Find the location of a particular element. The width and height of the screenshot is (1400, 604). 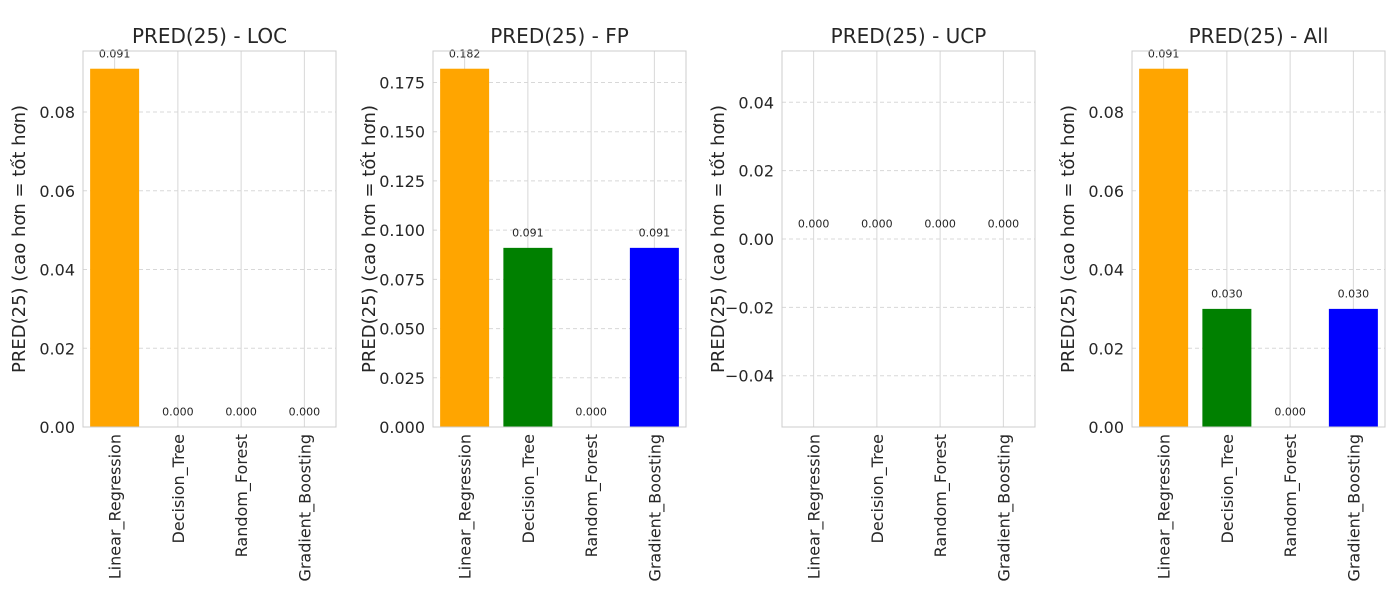

y-tick-label: −0.04 is located at coordinates (749, 376).